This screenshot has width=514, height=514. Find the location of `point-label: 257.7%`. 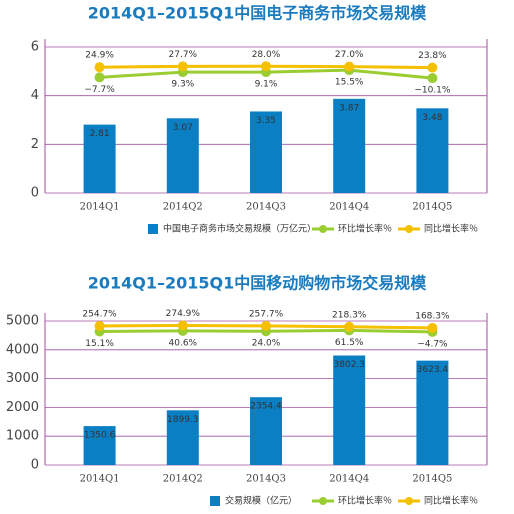

point-label: 257.7% is located at coordinates (266, 314).